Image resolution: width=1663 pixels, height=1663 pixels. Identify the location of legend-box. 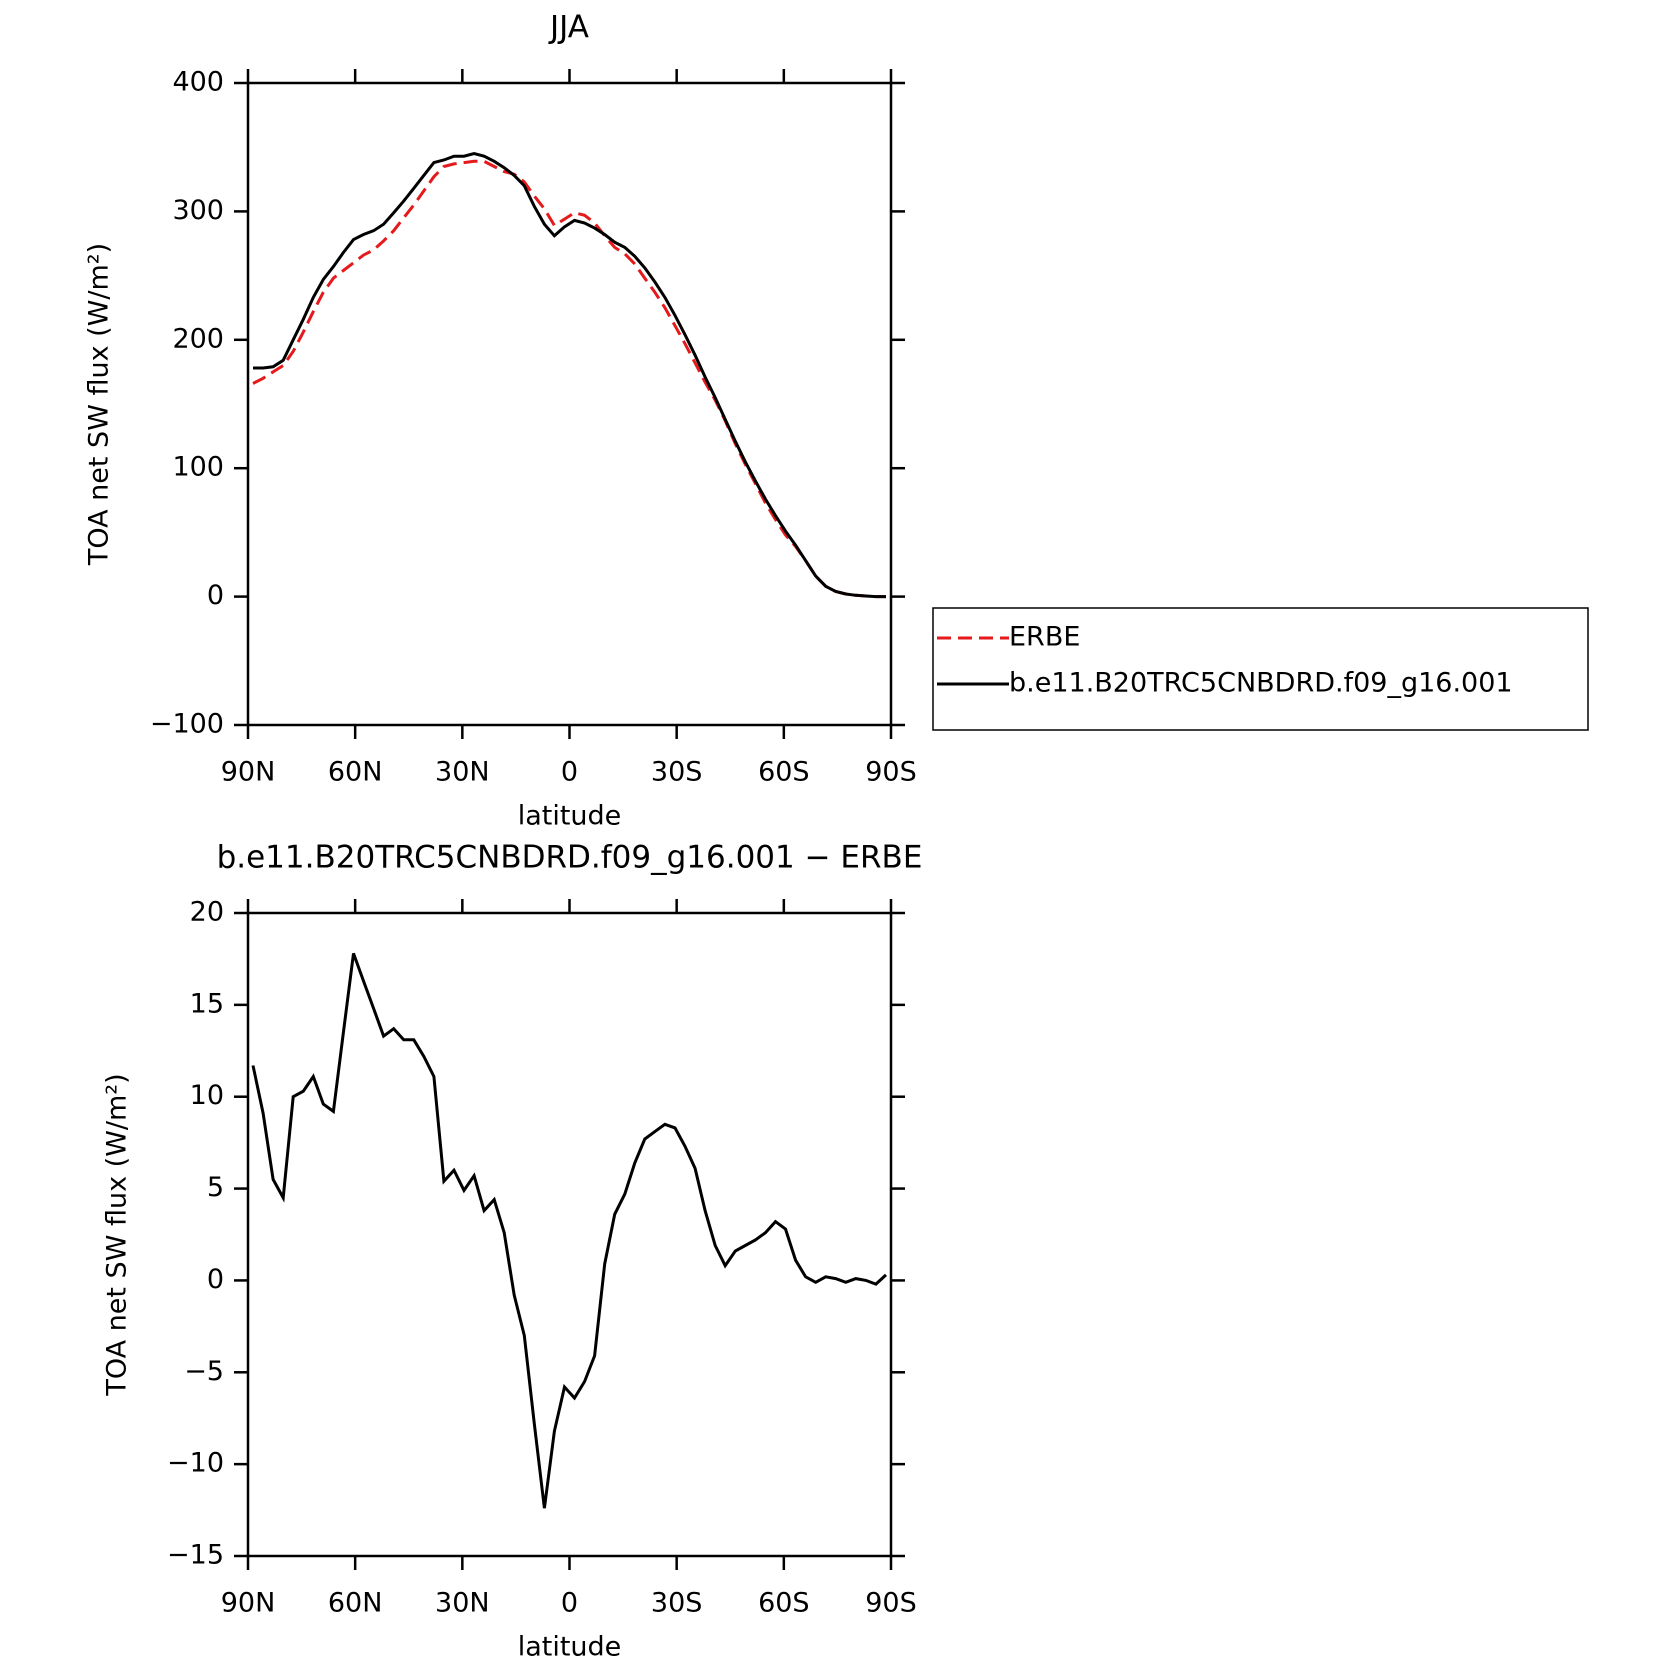
(1260, 669).